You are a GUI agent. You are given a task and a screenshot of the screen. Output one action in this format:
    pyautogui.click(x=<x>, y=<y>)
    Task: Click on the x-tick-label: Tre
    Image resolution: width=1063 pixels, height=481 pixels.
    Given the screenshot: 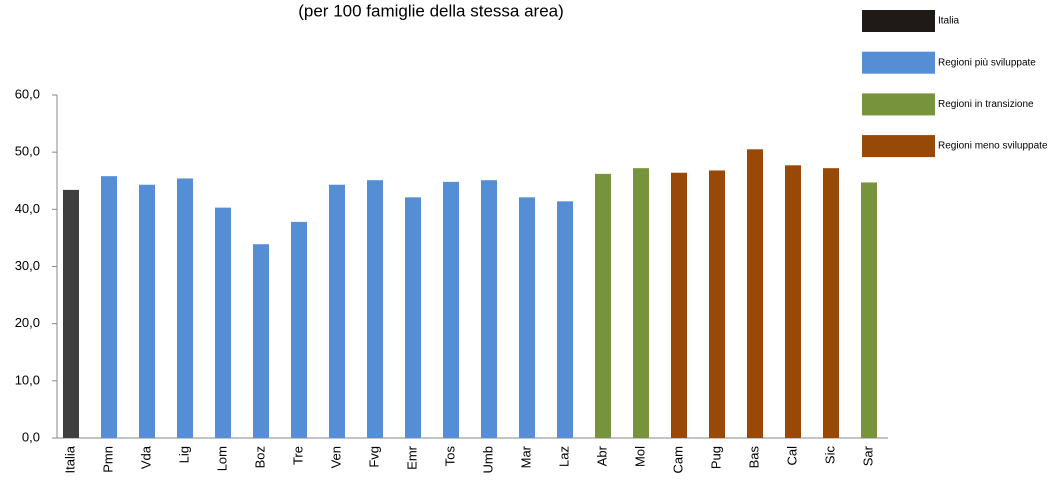 What is the action you would take?
    pyautogui.click(x=297, y=455)
    